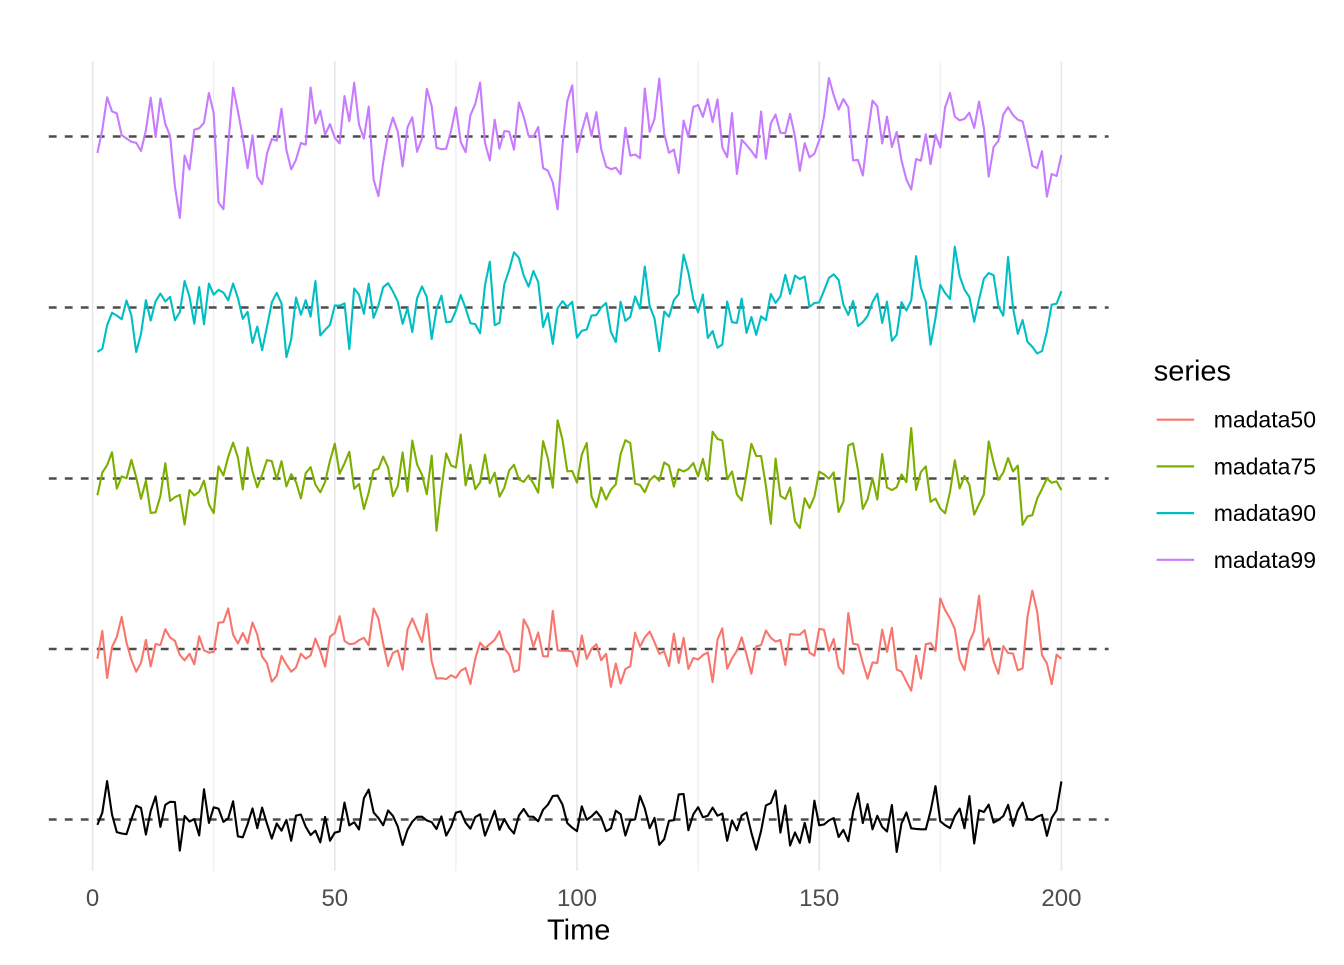 This screenshot has width=1344, height=965. I want to click on svg-text: madata50, so click(1265, 420).